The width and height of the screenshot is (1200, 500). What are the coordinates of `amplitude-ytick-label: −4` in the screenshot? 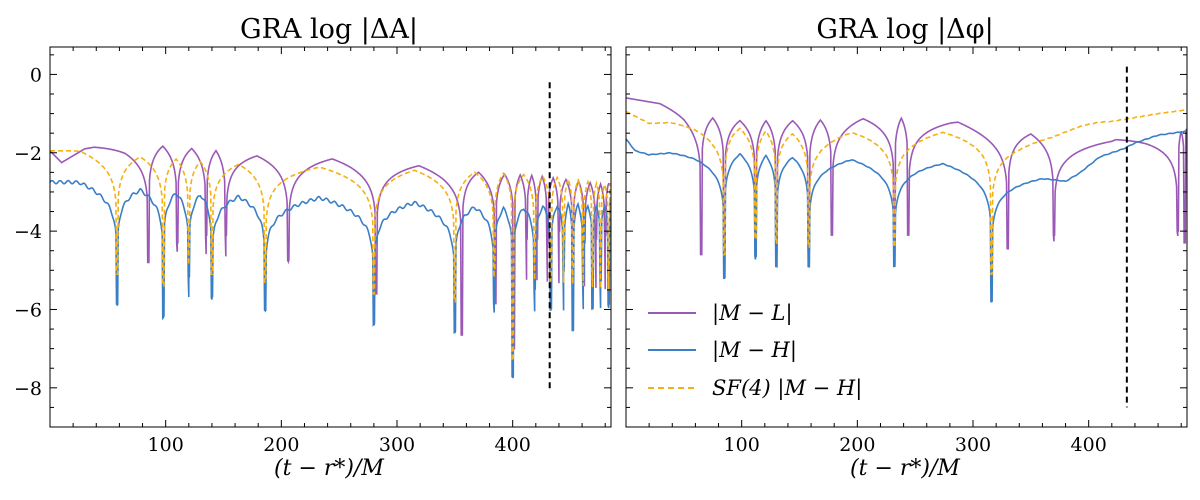 It's located at (28, 232).